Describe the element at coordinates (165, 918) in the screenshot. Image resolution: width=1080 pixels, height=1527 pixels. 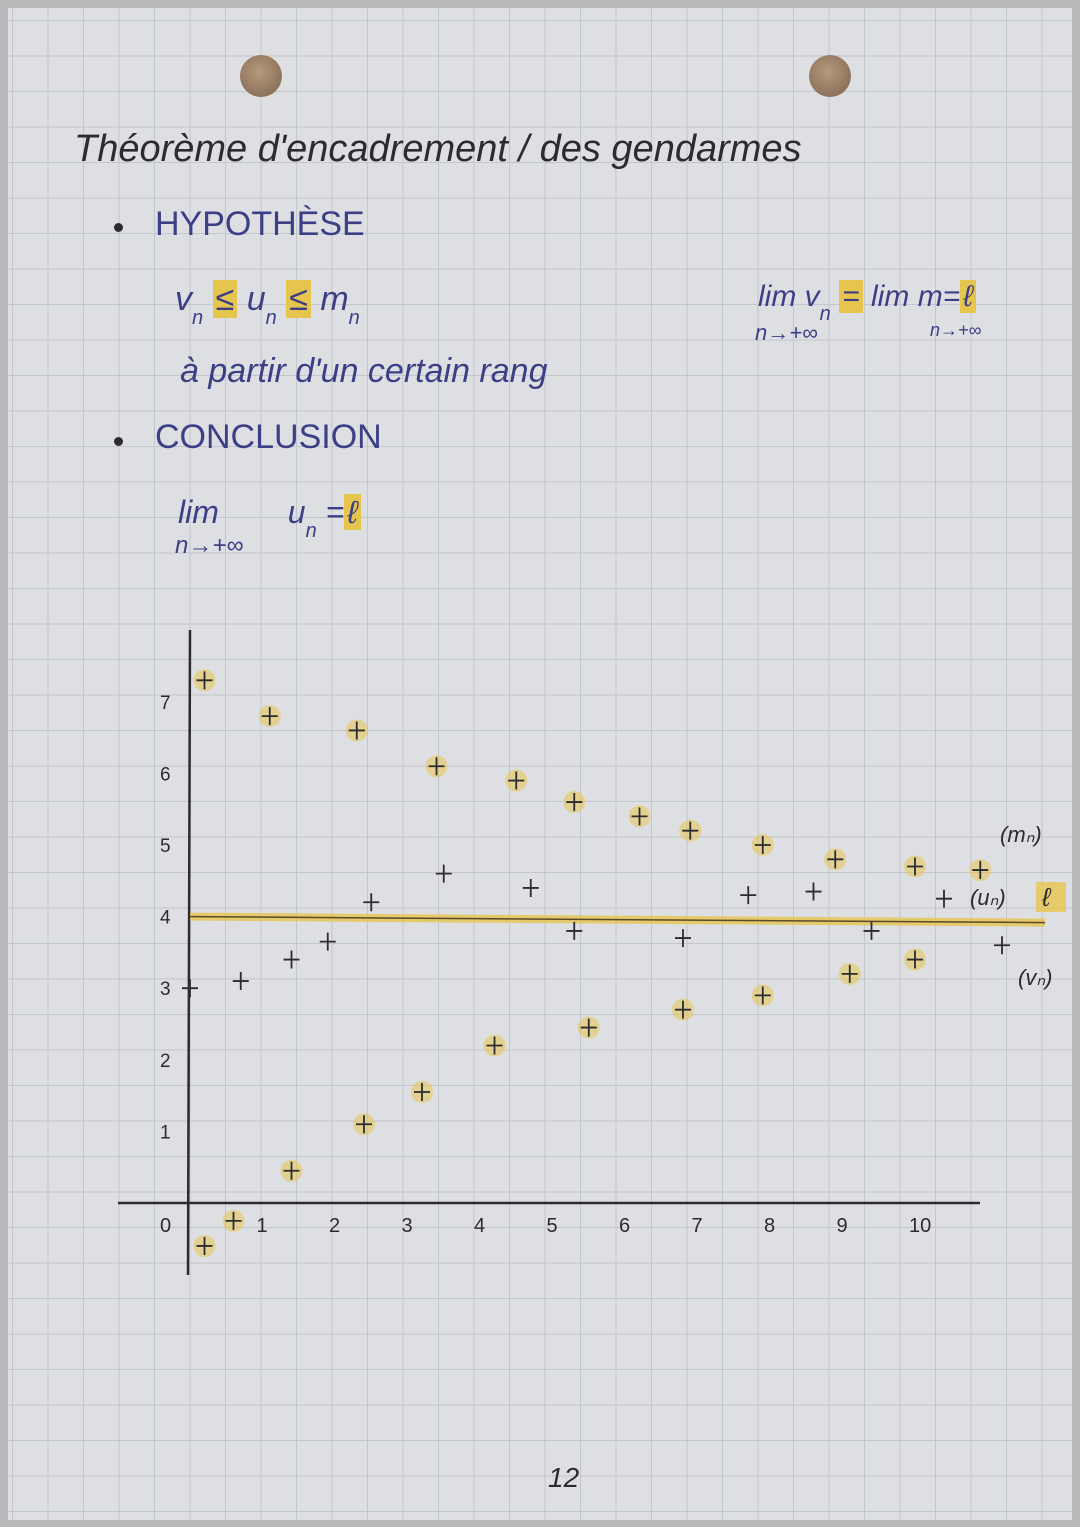
I see `y-tick-label: 4` at that location.